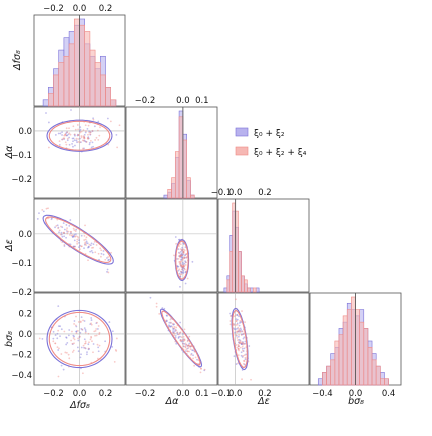  What do you see at coordinates (25, 314) in the screenshot?
I see `tick-label-left-bs8: 0.2` at bounding box center [25, 314].